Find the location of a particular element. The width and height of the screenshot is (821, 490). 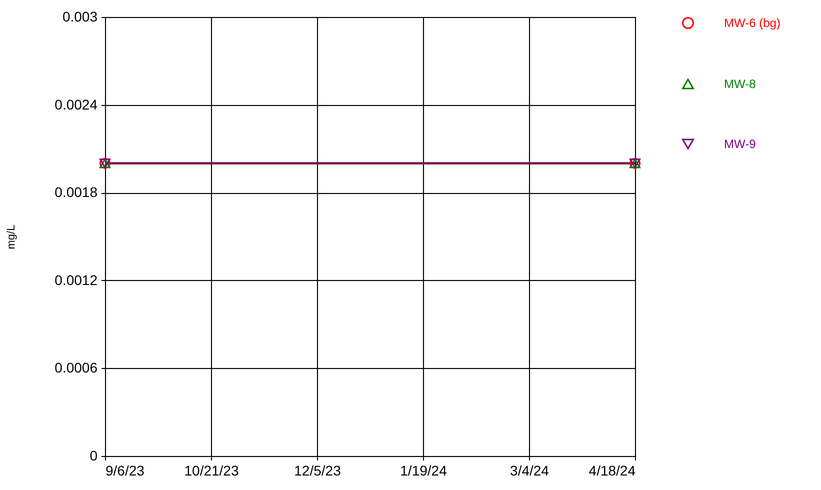

y-tick-label: 0.0024 is located at coordinates (76, 104).